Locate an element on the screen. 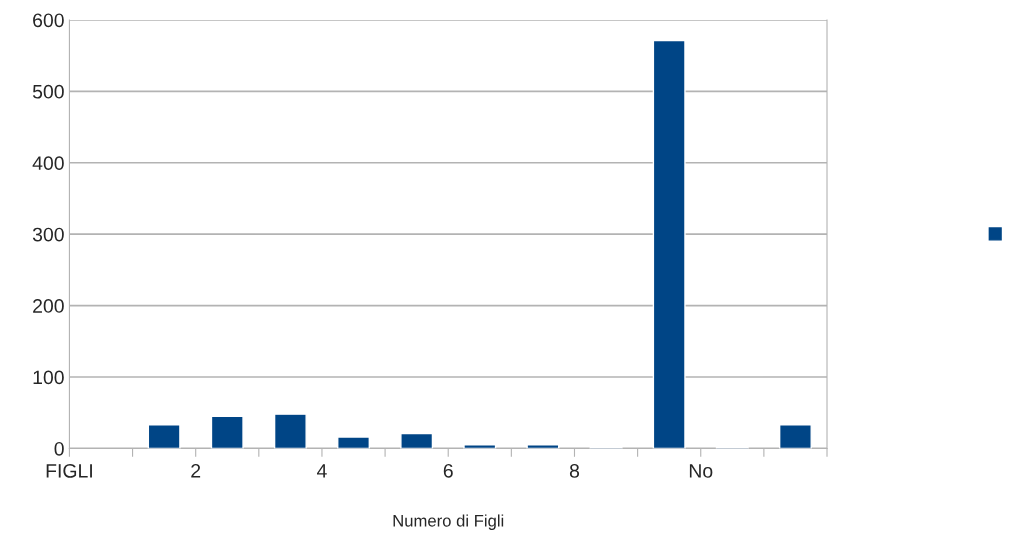 This screenshot has height=539, width=1021. y-tick-label: 600 is located at coordinates (48, 20).